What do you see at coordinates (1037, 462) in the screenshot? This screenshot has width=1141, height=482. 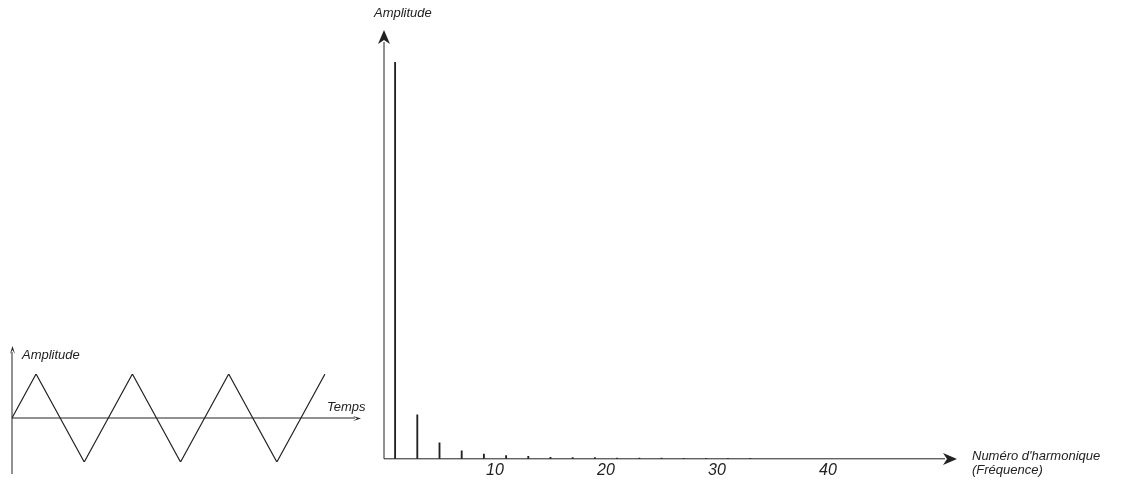 I see `x-axis-title: Numéro d'harmonique (Fréquence)` at bounding box center [1037, 462].